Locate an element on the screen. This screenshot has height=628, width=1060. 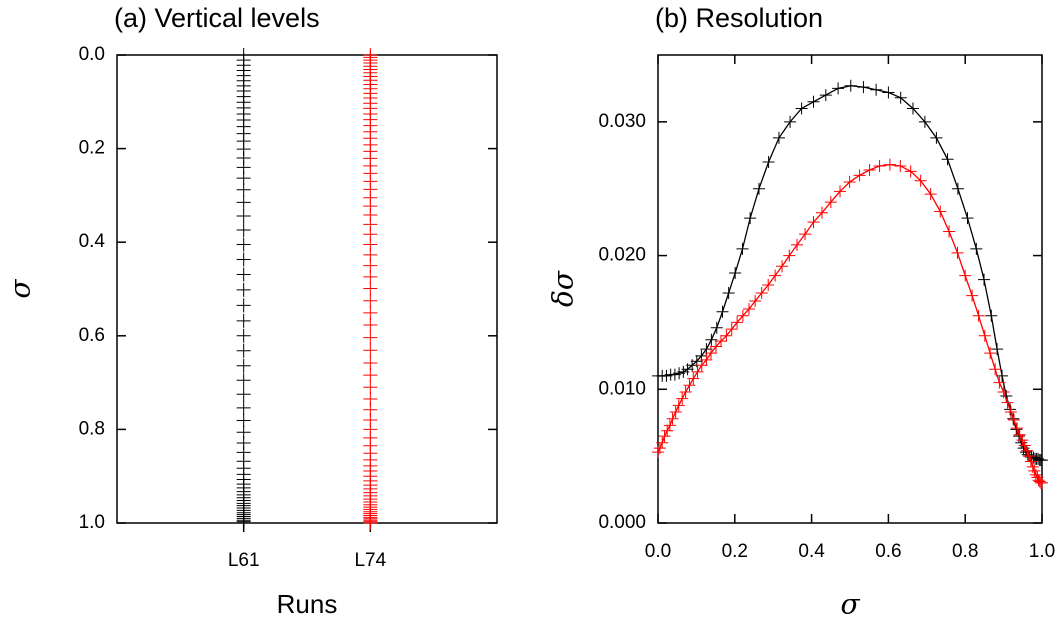
chart-title: (a) Vertical levels is located at coordinates (217, 18).